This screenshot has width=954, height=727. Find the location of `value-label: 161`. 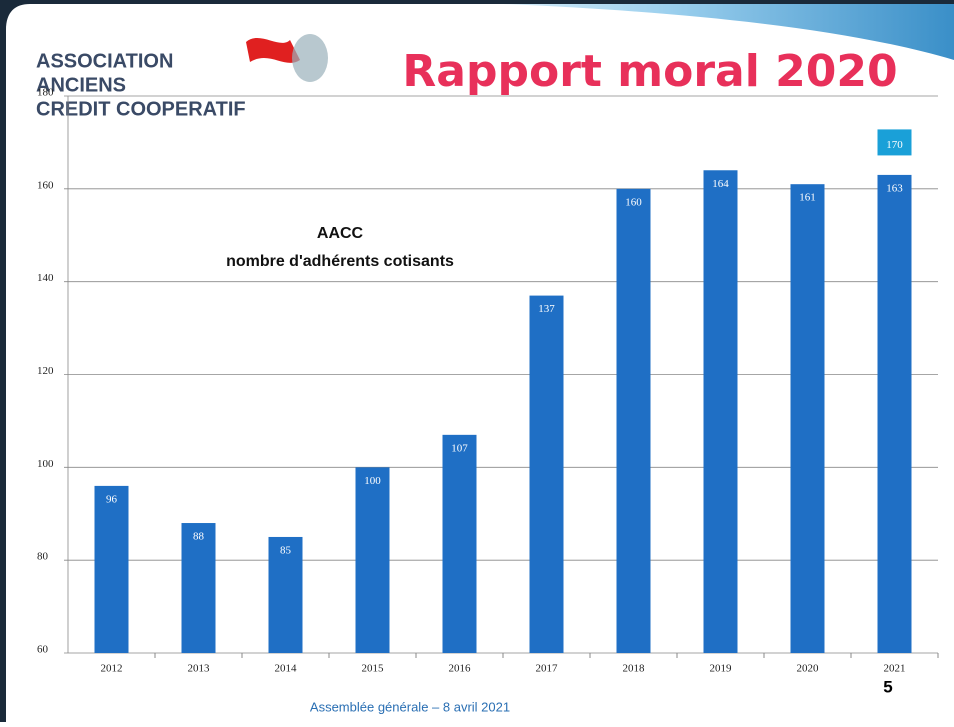

value-label: 161 is located at coordinates (807, 198).